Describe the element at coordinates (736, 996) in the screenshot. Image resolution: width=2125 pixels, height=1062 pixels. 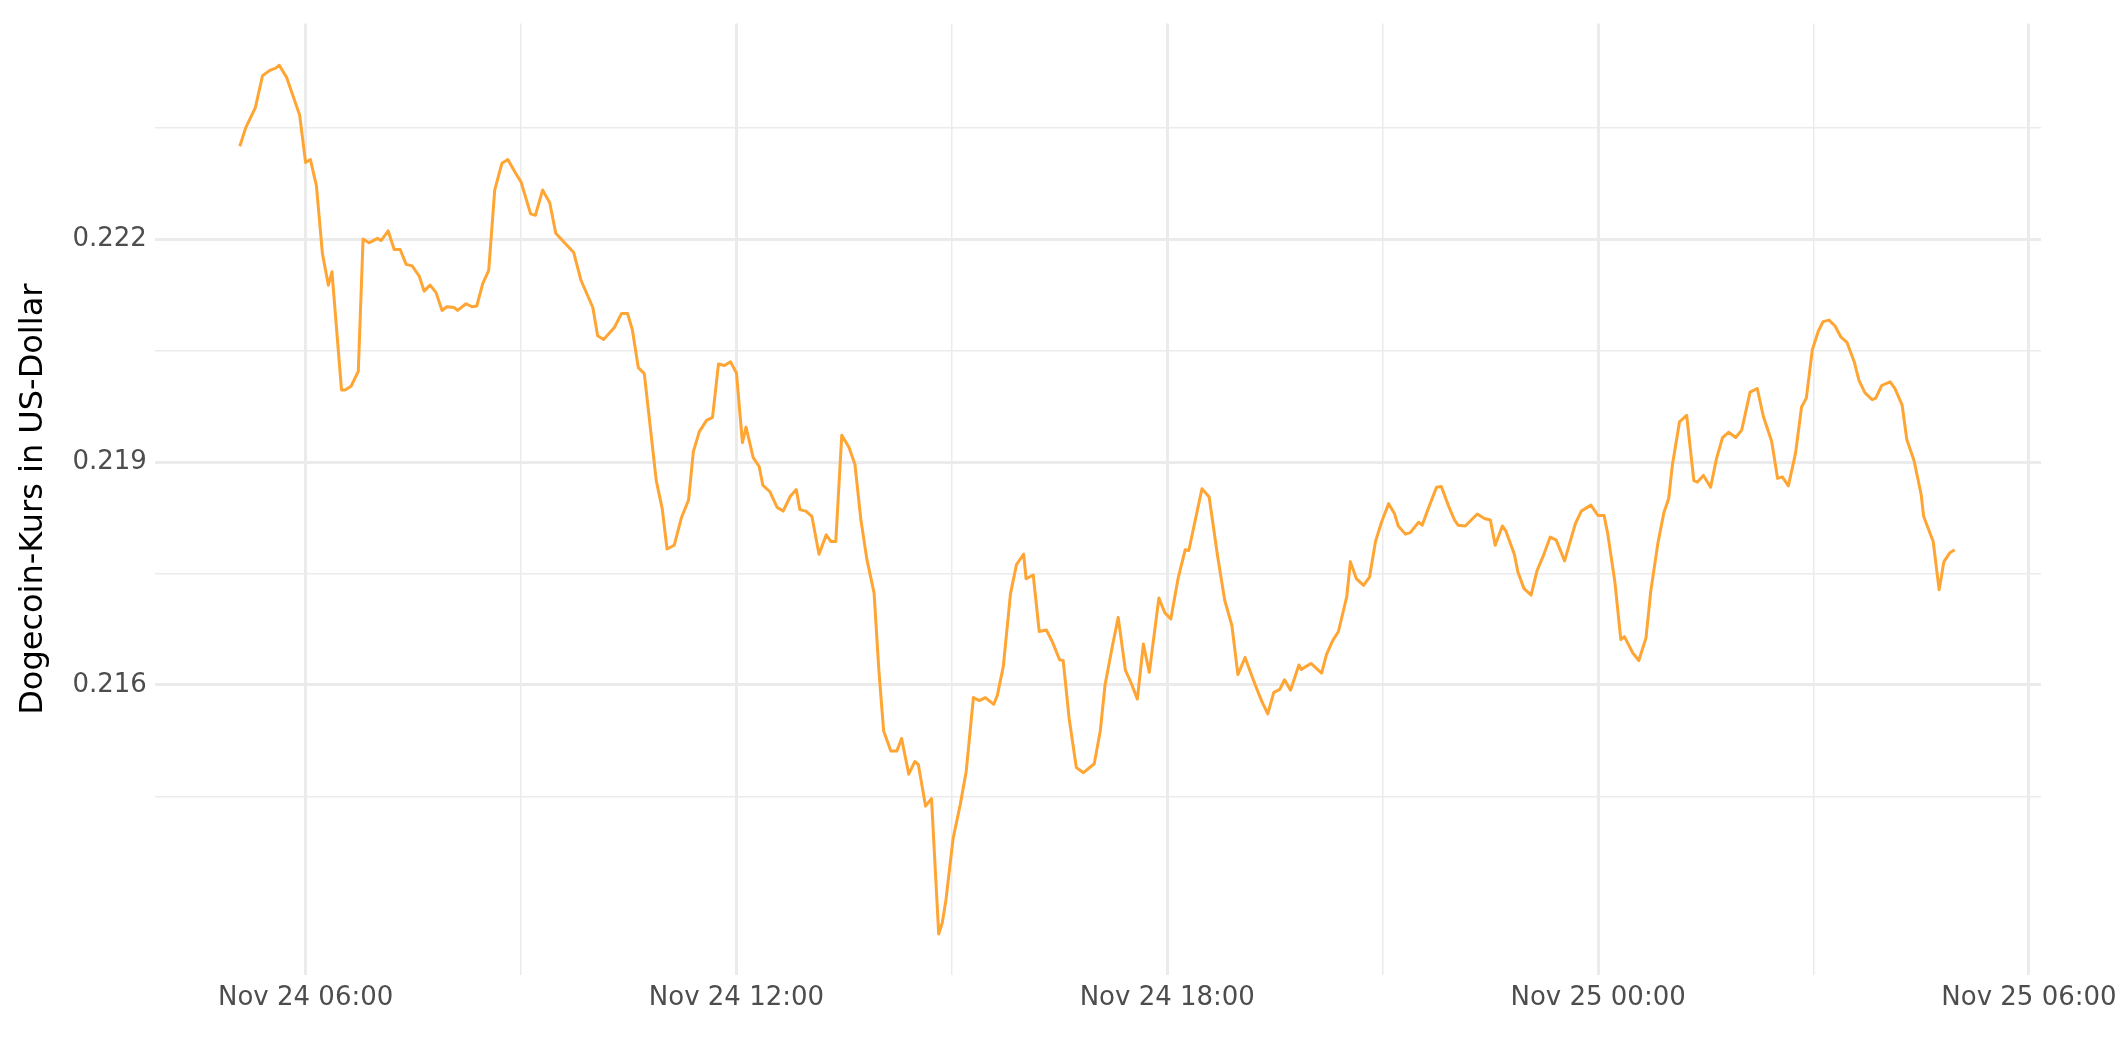
I see `x-tick-label: Nov 24 12:00` at that location.